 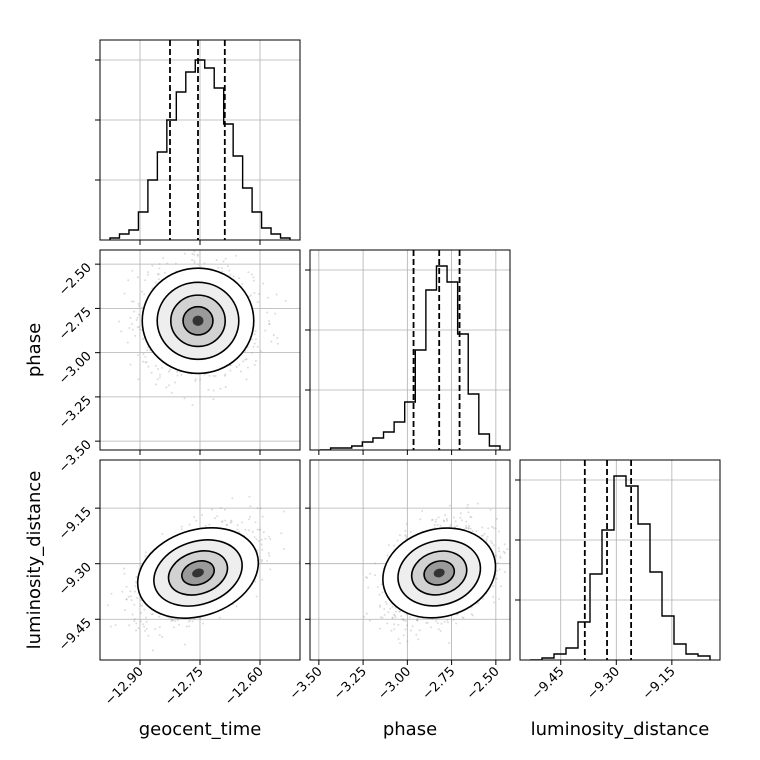 I want to click on x-tick-label-phase: −3.25, so click(x=350, y=683).